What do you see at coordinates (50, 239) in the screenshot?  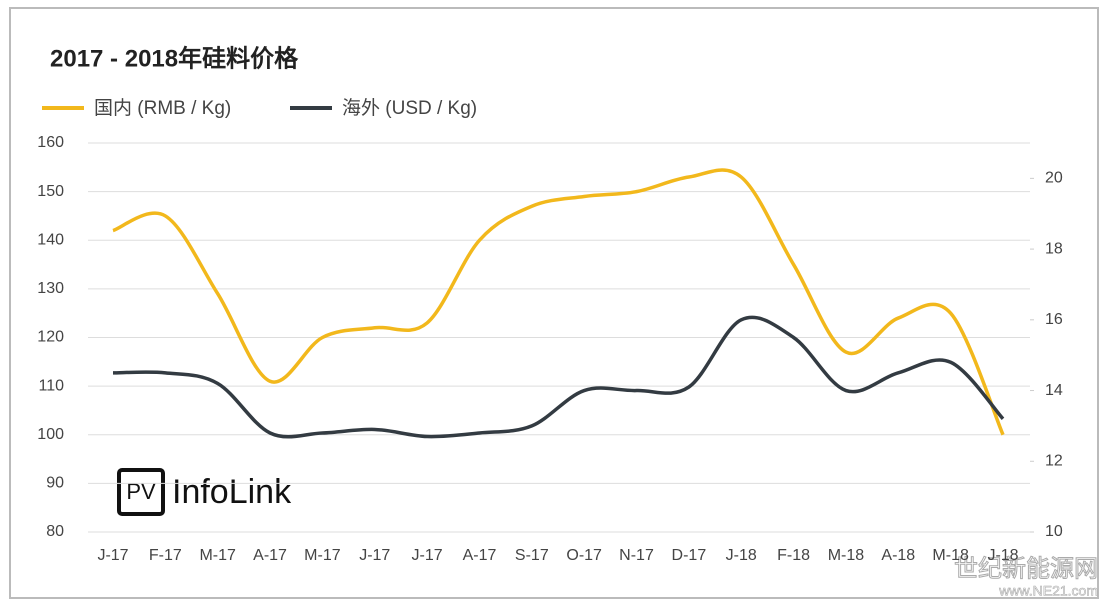 I see `y-tick-label: 140` at bounding box center [50, 239].